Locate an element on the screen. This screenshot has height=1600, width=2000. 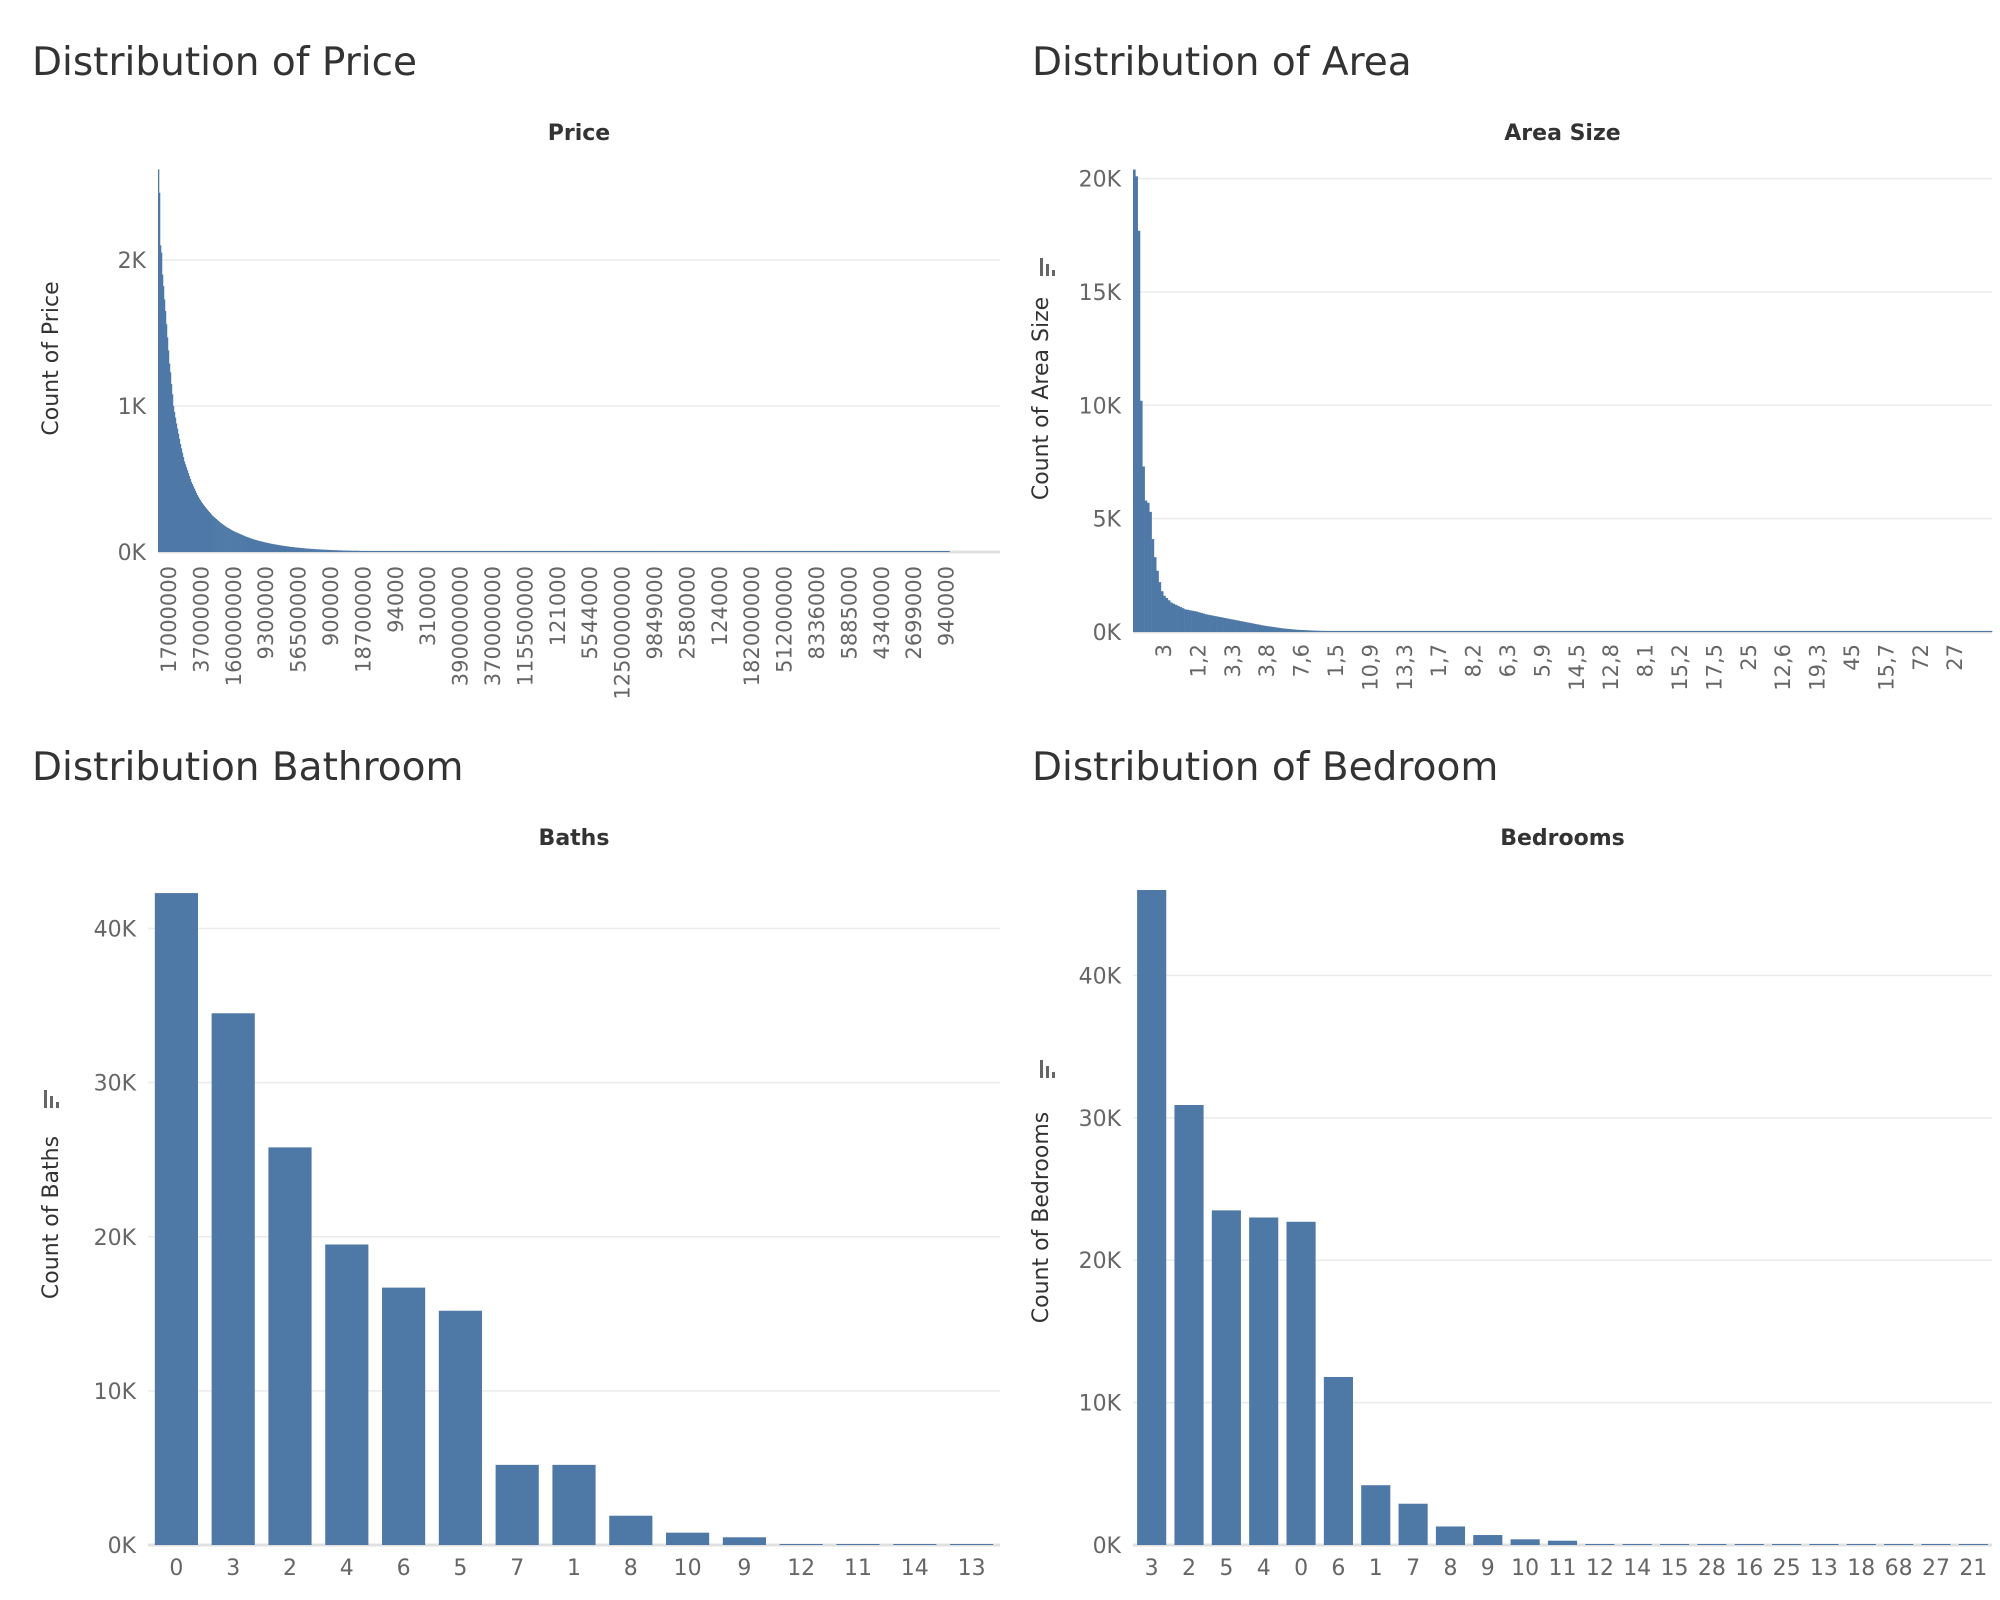
x-tick-label: 28 is located at coordinates (1712, 1568).